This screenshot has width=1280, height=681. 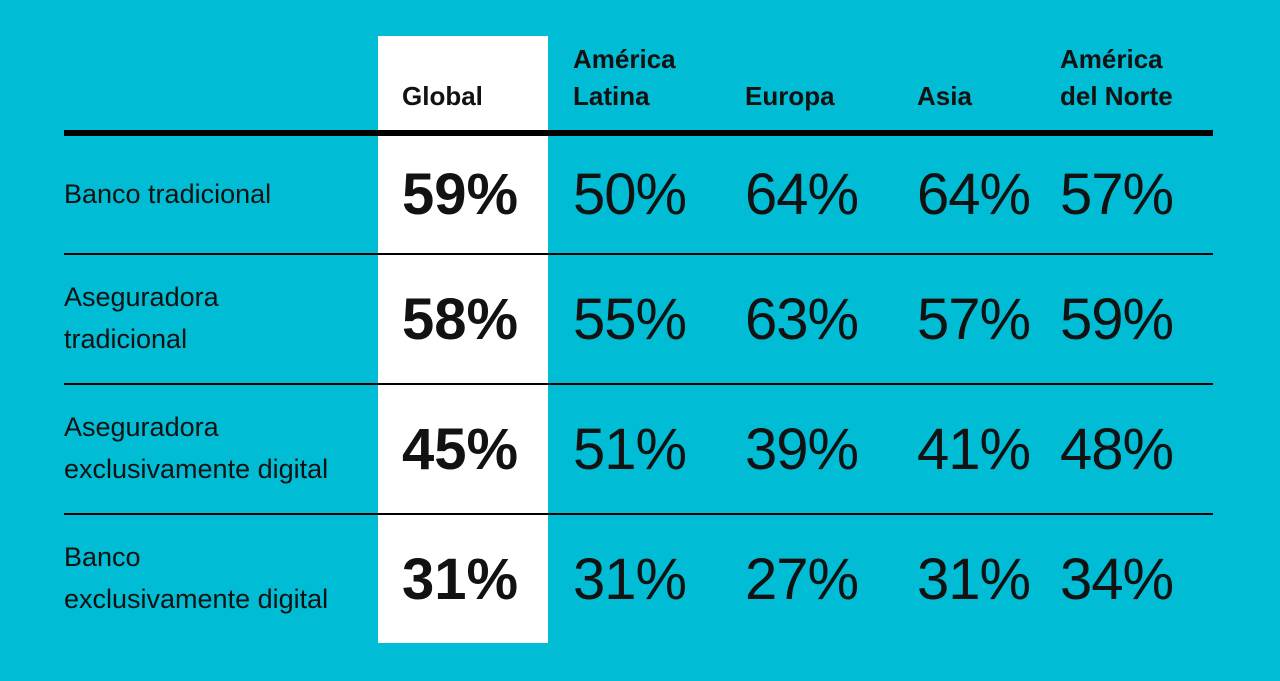 I want to click on value-asia: 64%, so click(x=974, y=194).